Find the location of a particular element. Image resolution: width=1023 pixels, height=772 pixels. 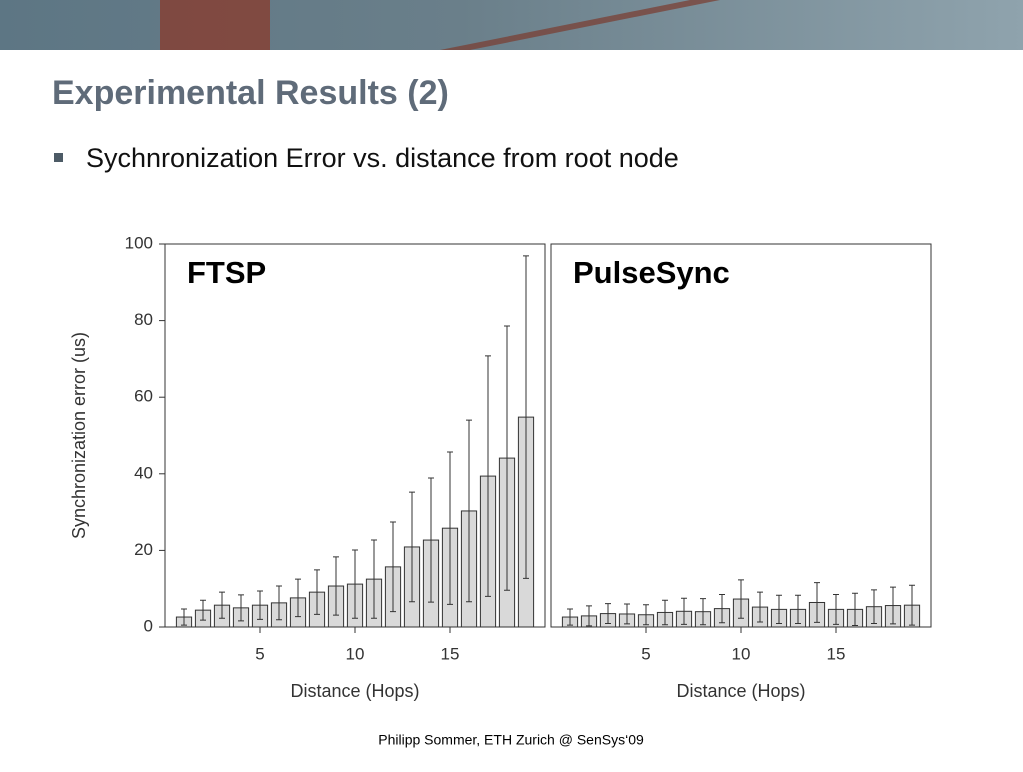

panel-title: FTSP is located at coordinates (226, 272).